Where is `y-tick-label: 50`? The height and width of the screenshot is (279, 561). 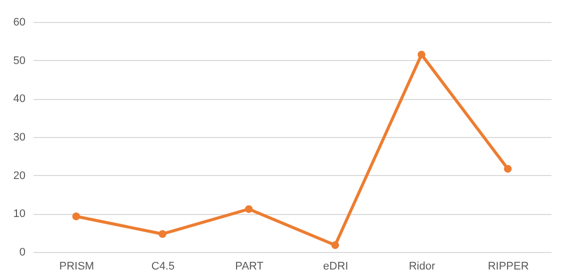
y-tick-label: 50 is located at coordinates (19, 60).